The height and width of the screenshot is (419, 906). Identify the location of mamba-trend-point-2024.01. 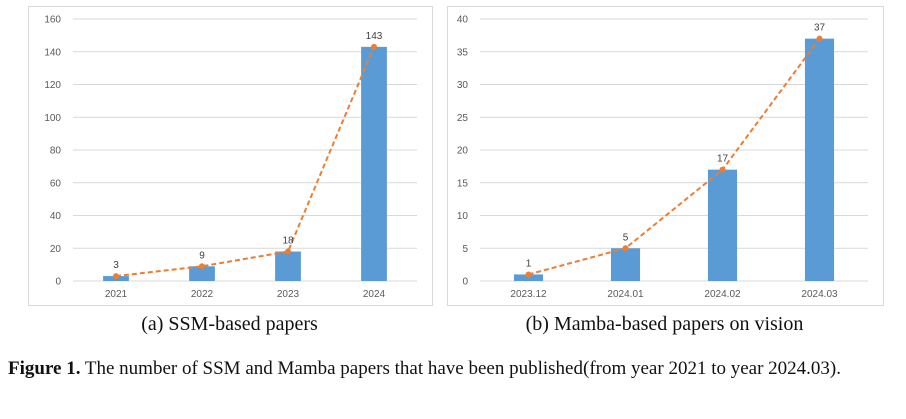
(625, 248).